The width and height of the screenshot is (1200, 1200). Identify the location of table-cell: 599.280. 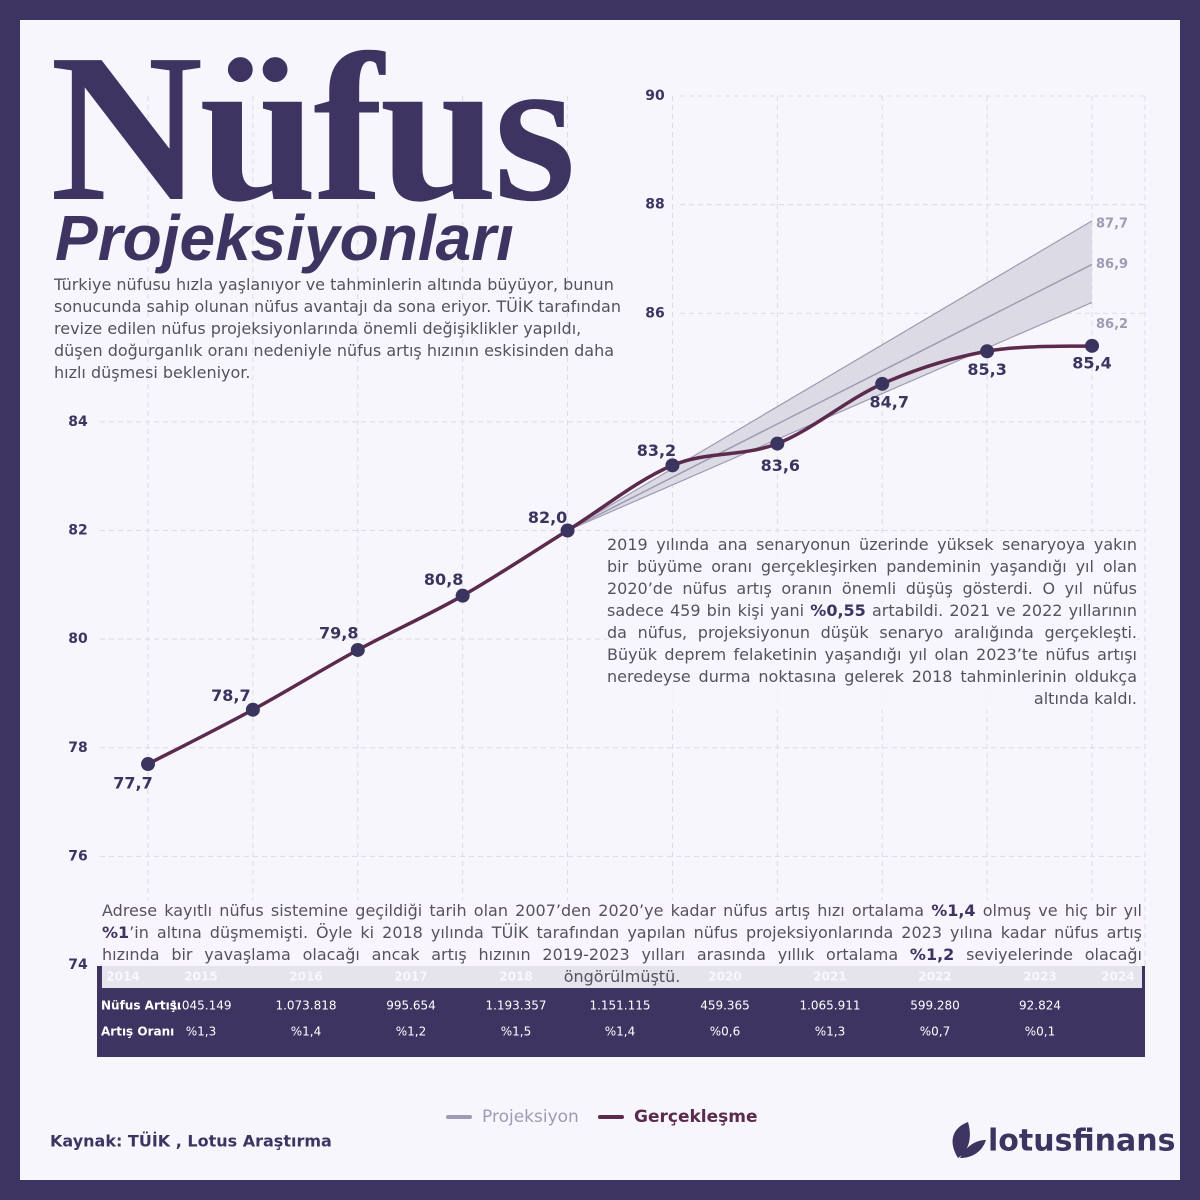
(935, 1006).